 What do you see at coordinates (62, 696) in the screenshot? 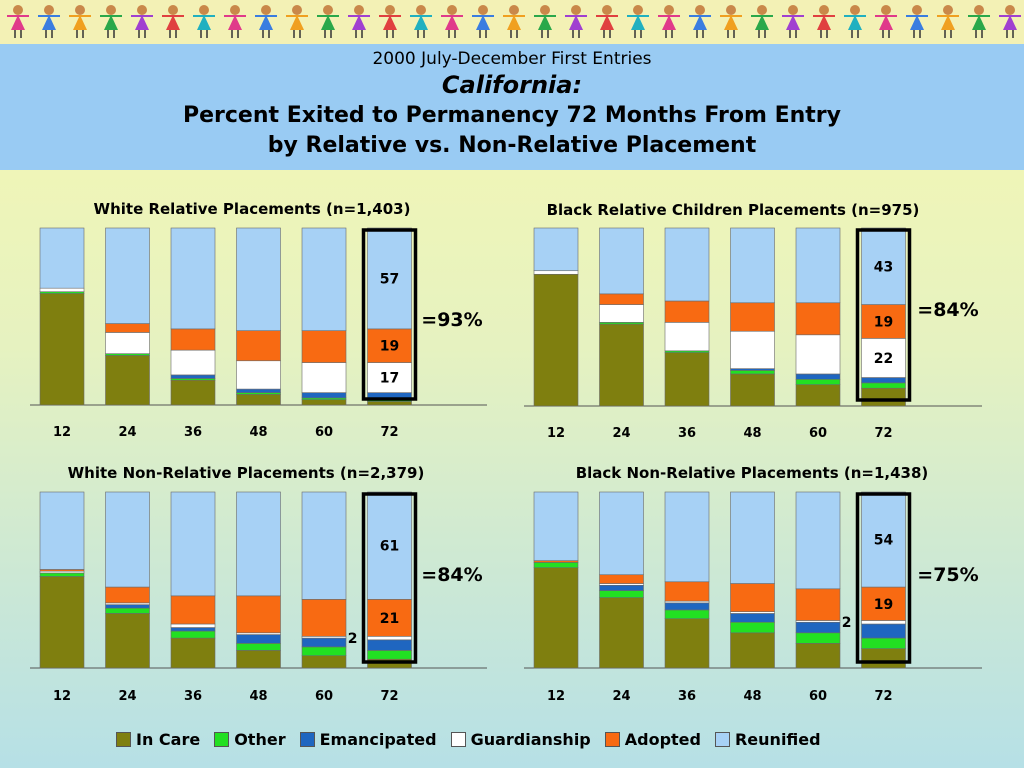
I see `x-tick-label: 12` at bounding box center [62, 696].